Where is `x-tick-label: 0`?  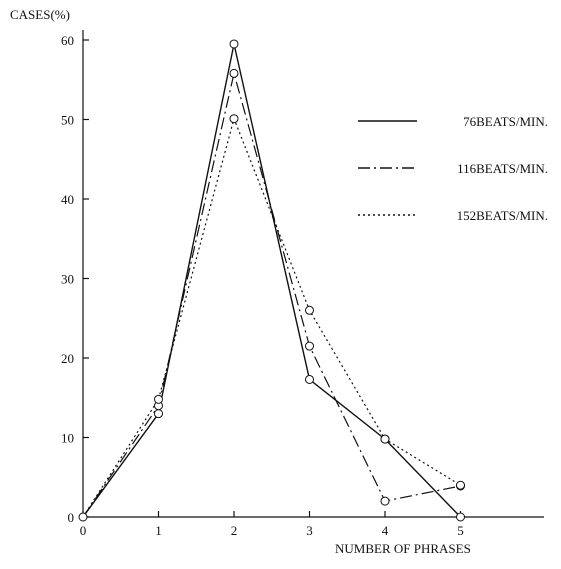
x-tick-label: 0 is located at coordinates (83, 530).